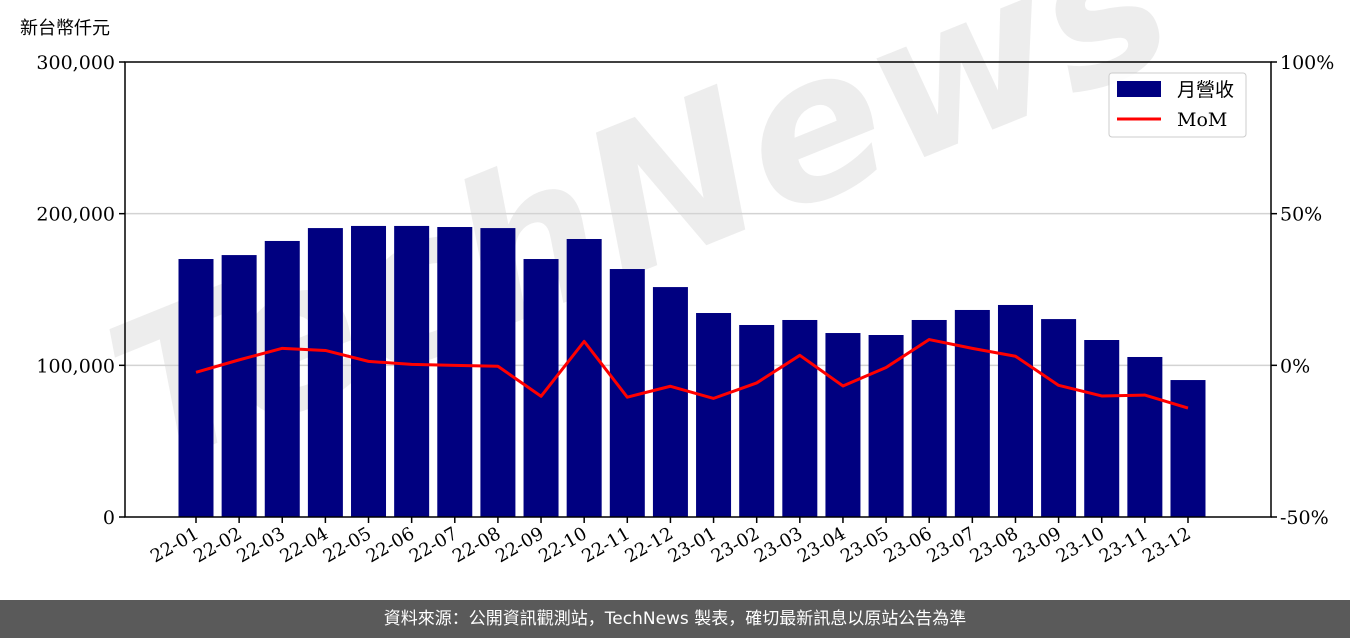  I want to click on y-tick-label: 0, so click(109, 518).